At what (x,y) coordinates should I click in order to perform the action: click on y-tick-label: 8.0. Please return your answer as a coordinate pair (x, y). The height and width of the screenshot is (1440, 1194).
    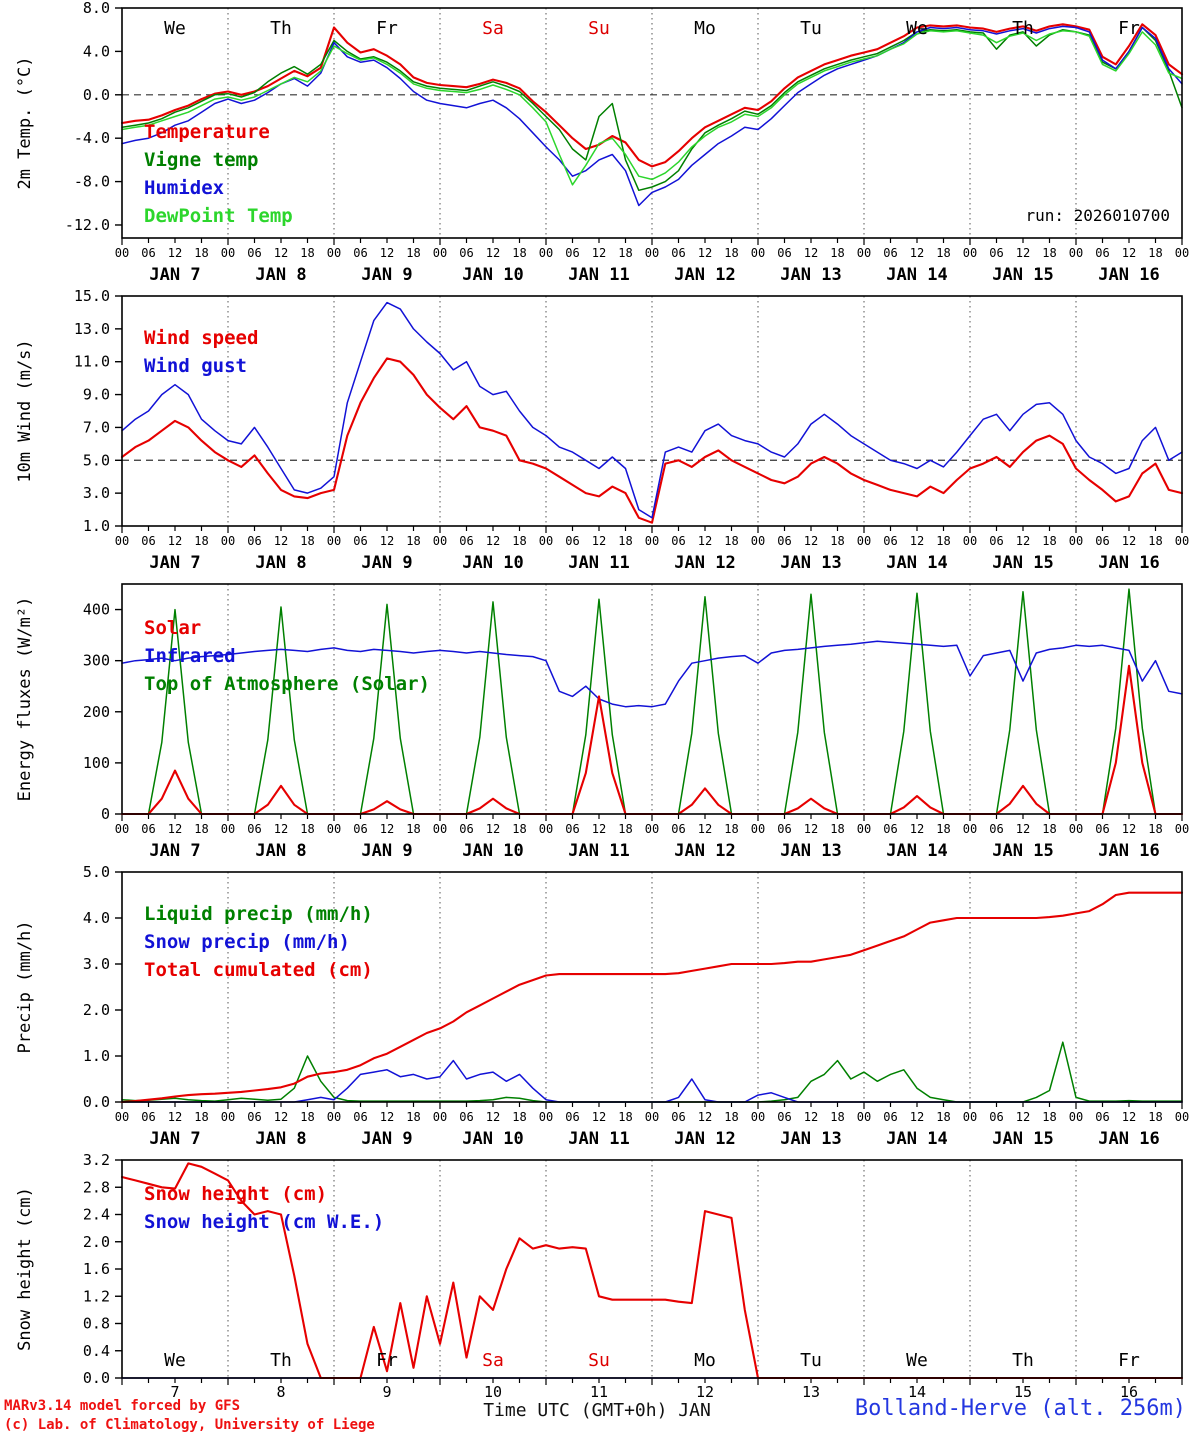
    Looking at the image, I should click on (96, 8).